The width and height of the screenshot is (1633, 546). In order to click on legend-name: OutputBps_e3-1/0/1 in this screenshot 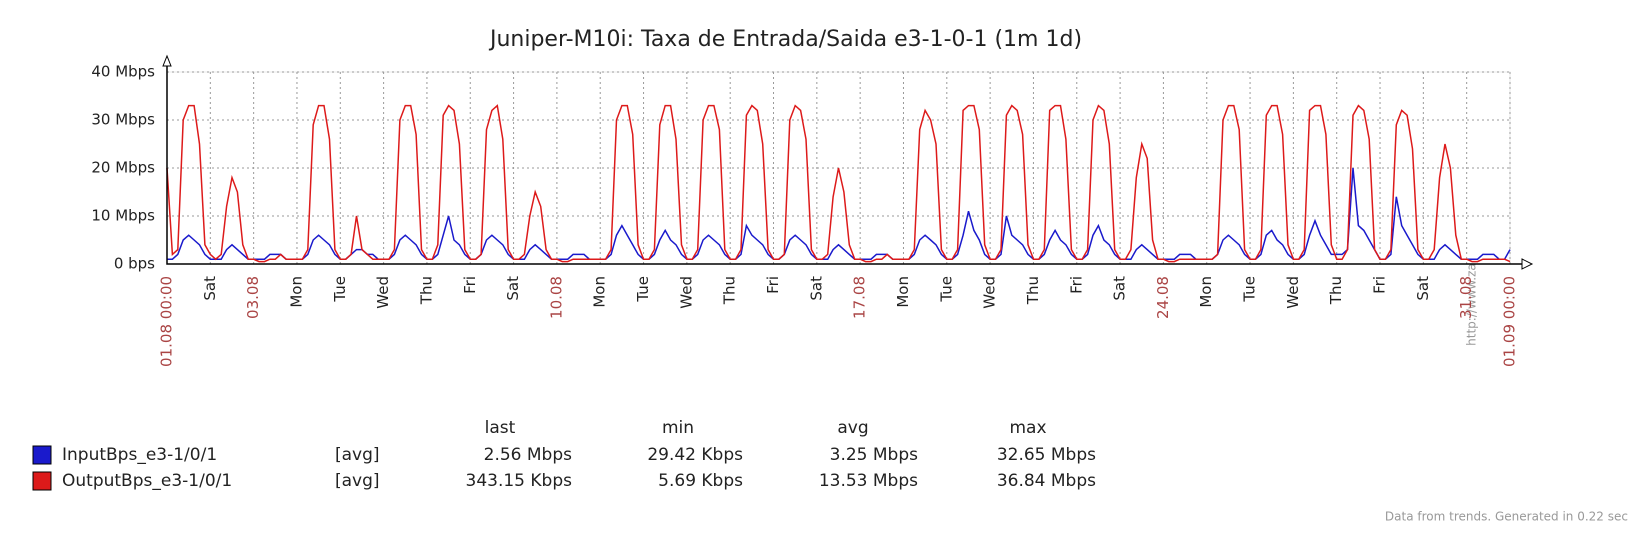, I will do `click(147, 481)`.